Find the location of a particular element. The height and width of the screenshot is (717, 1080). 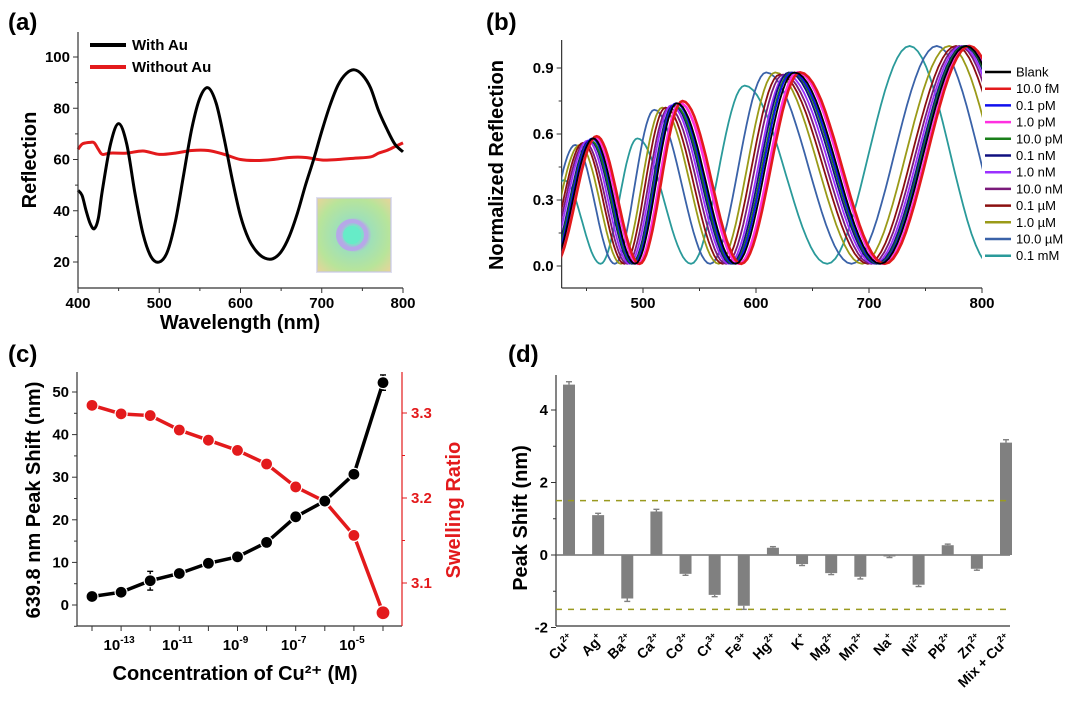

x-tick-label-c: 10⁻⁵ is located at coordinates (352, 644).